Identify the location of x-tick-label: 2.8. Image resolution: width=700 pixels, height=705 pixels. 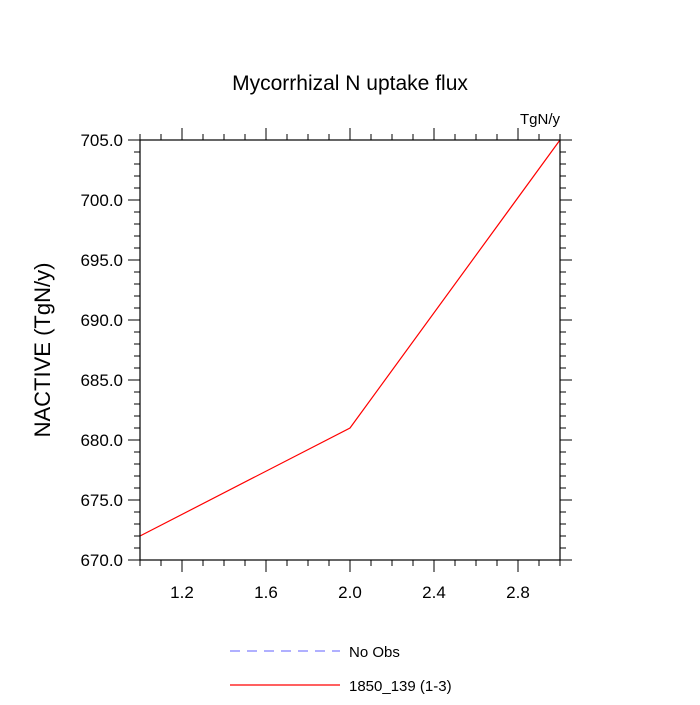
(518, 592).